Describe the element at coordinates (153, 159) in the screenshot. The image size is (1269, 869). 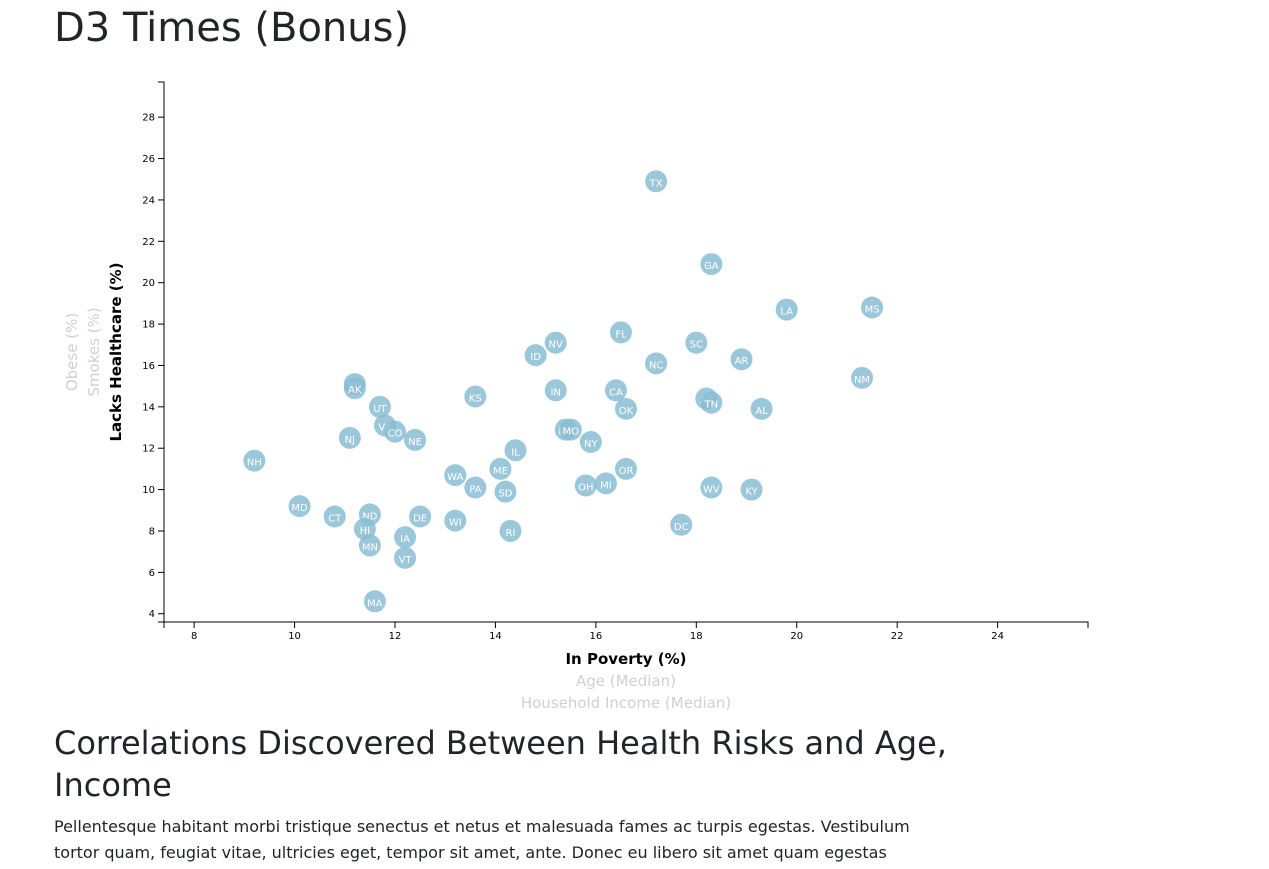
I see `y-tick: 26` at that location.